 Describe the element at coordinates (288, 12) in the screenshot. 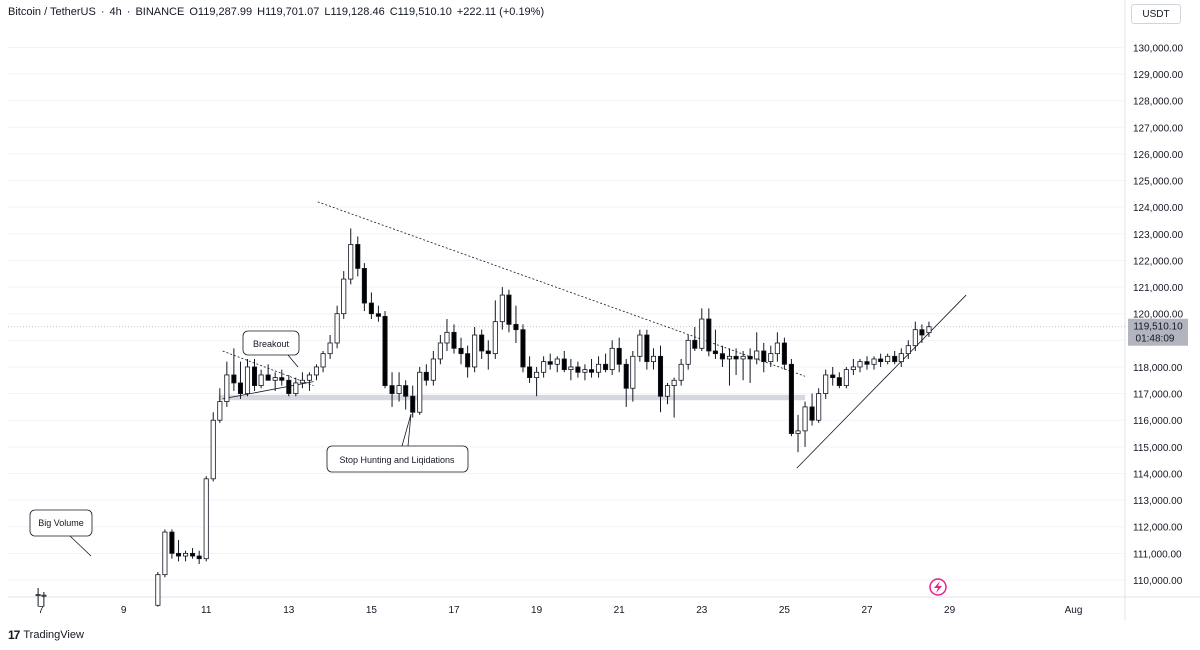

I see `ohlc-high: H119,701.07` at that location.